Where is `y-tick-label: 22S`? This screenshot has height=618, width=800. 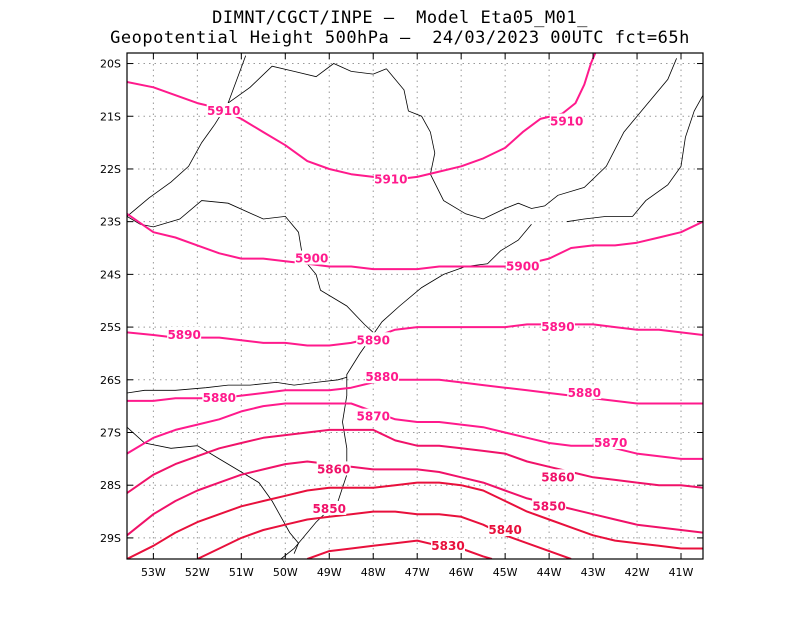
y-tick-label: 22S is located at coordinates (110, 169).